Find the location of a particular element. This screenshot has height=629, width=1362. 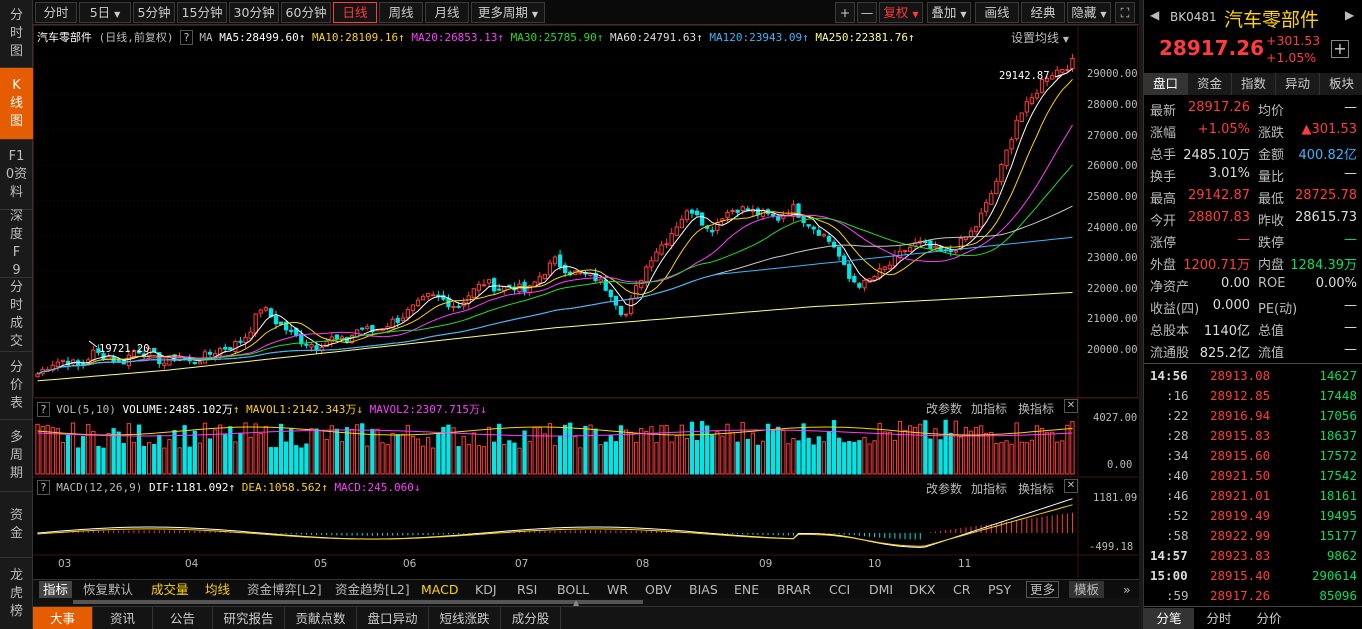

tab-wr: WR is located at coordinates (618, 589).